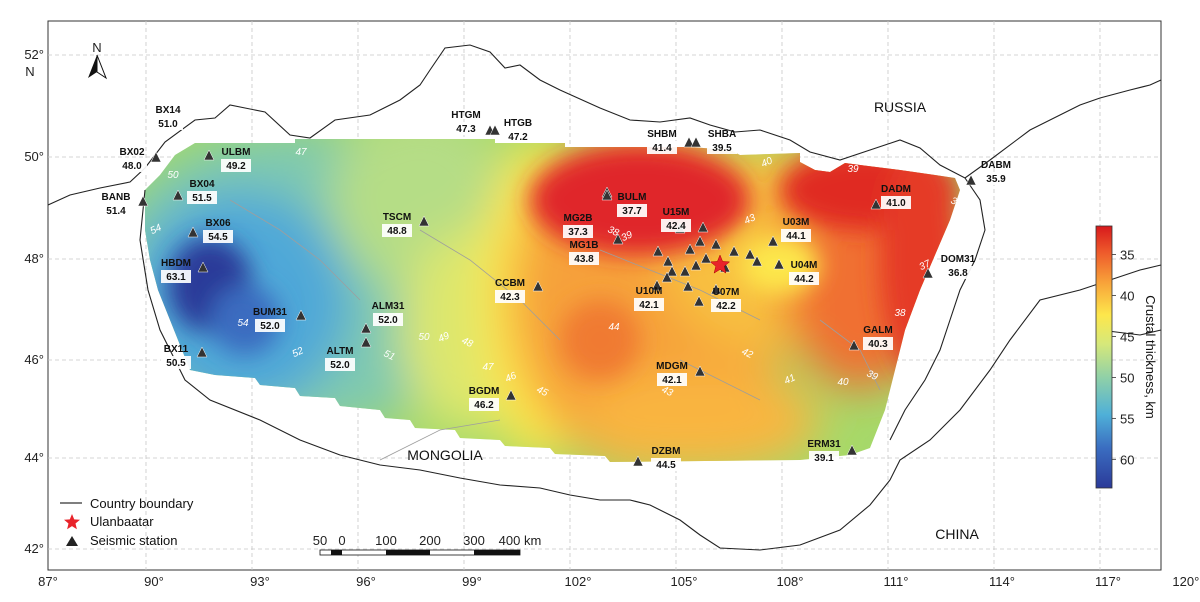 Image resolution: width=1200 pixels, height=602 pixels. Describe the element at coordinates (584, 245) in the screenshot. I see `station-code: MG1B` at that location.